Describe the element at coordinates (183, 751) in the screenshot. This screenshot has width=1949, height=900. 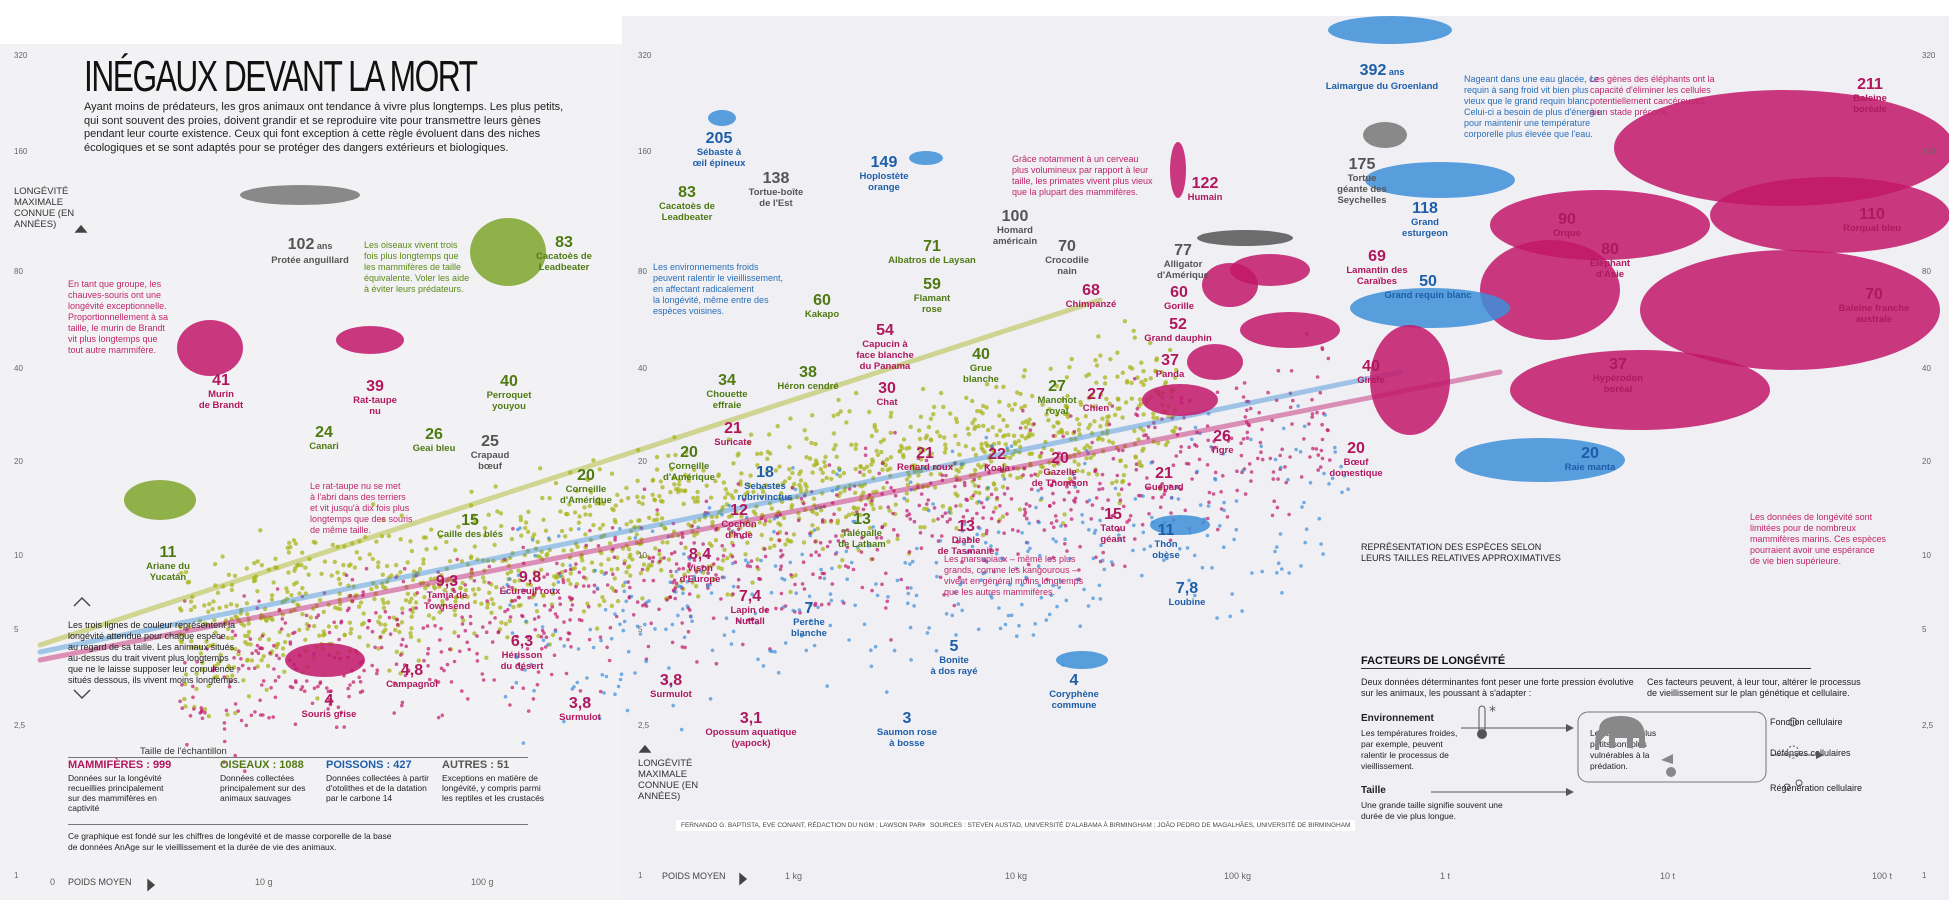
I see `sample-heading: Taille de l'échantillon` at that location.